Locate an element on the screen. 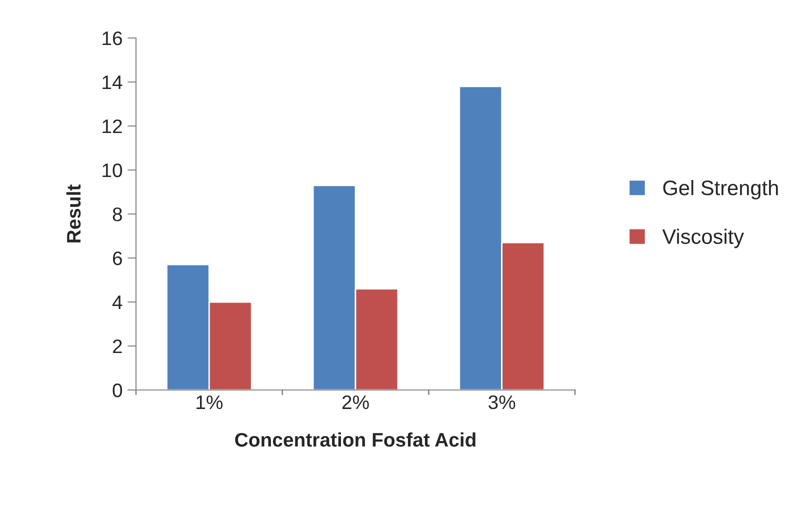 The width and height of the screenshot is (786, 510). y-tick-label: 4 is located at coordinates (117, 303).